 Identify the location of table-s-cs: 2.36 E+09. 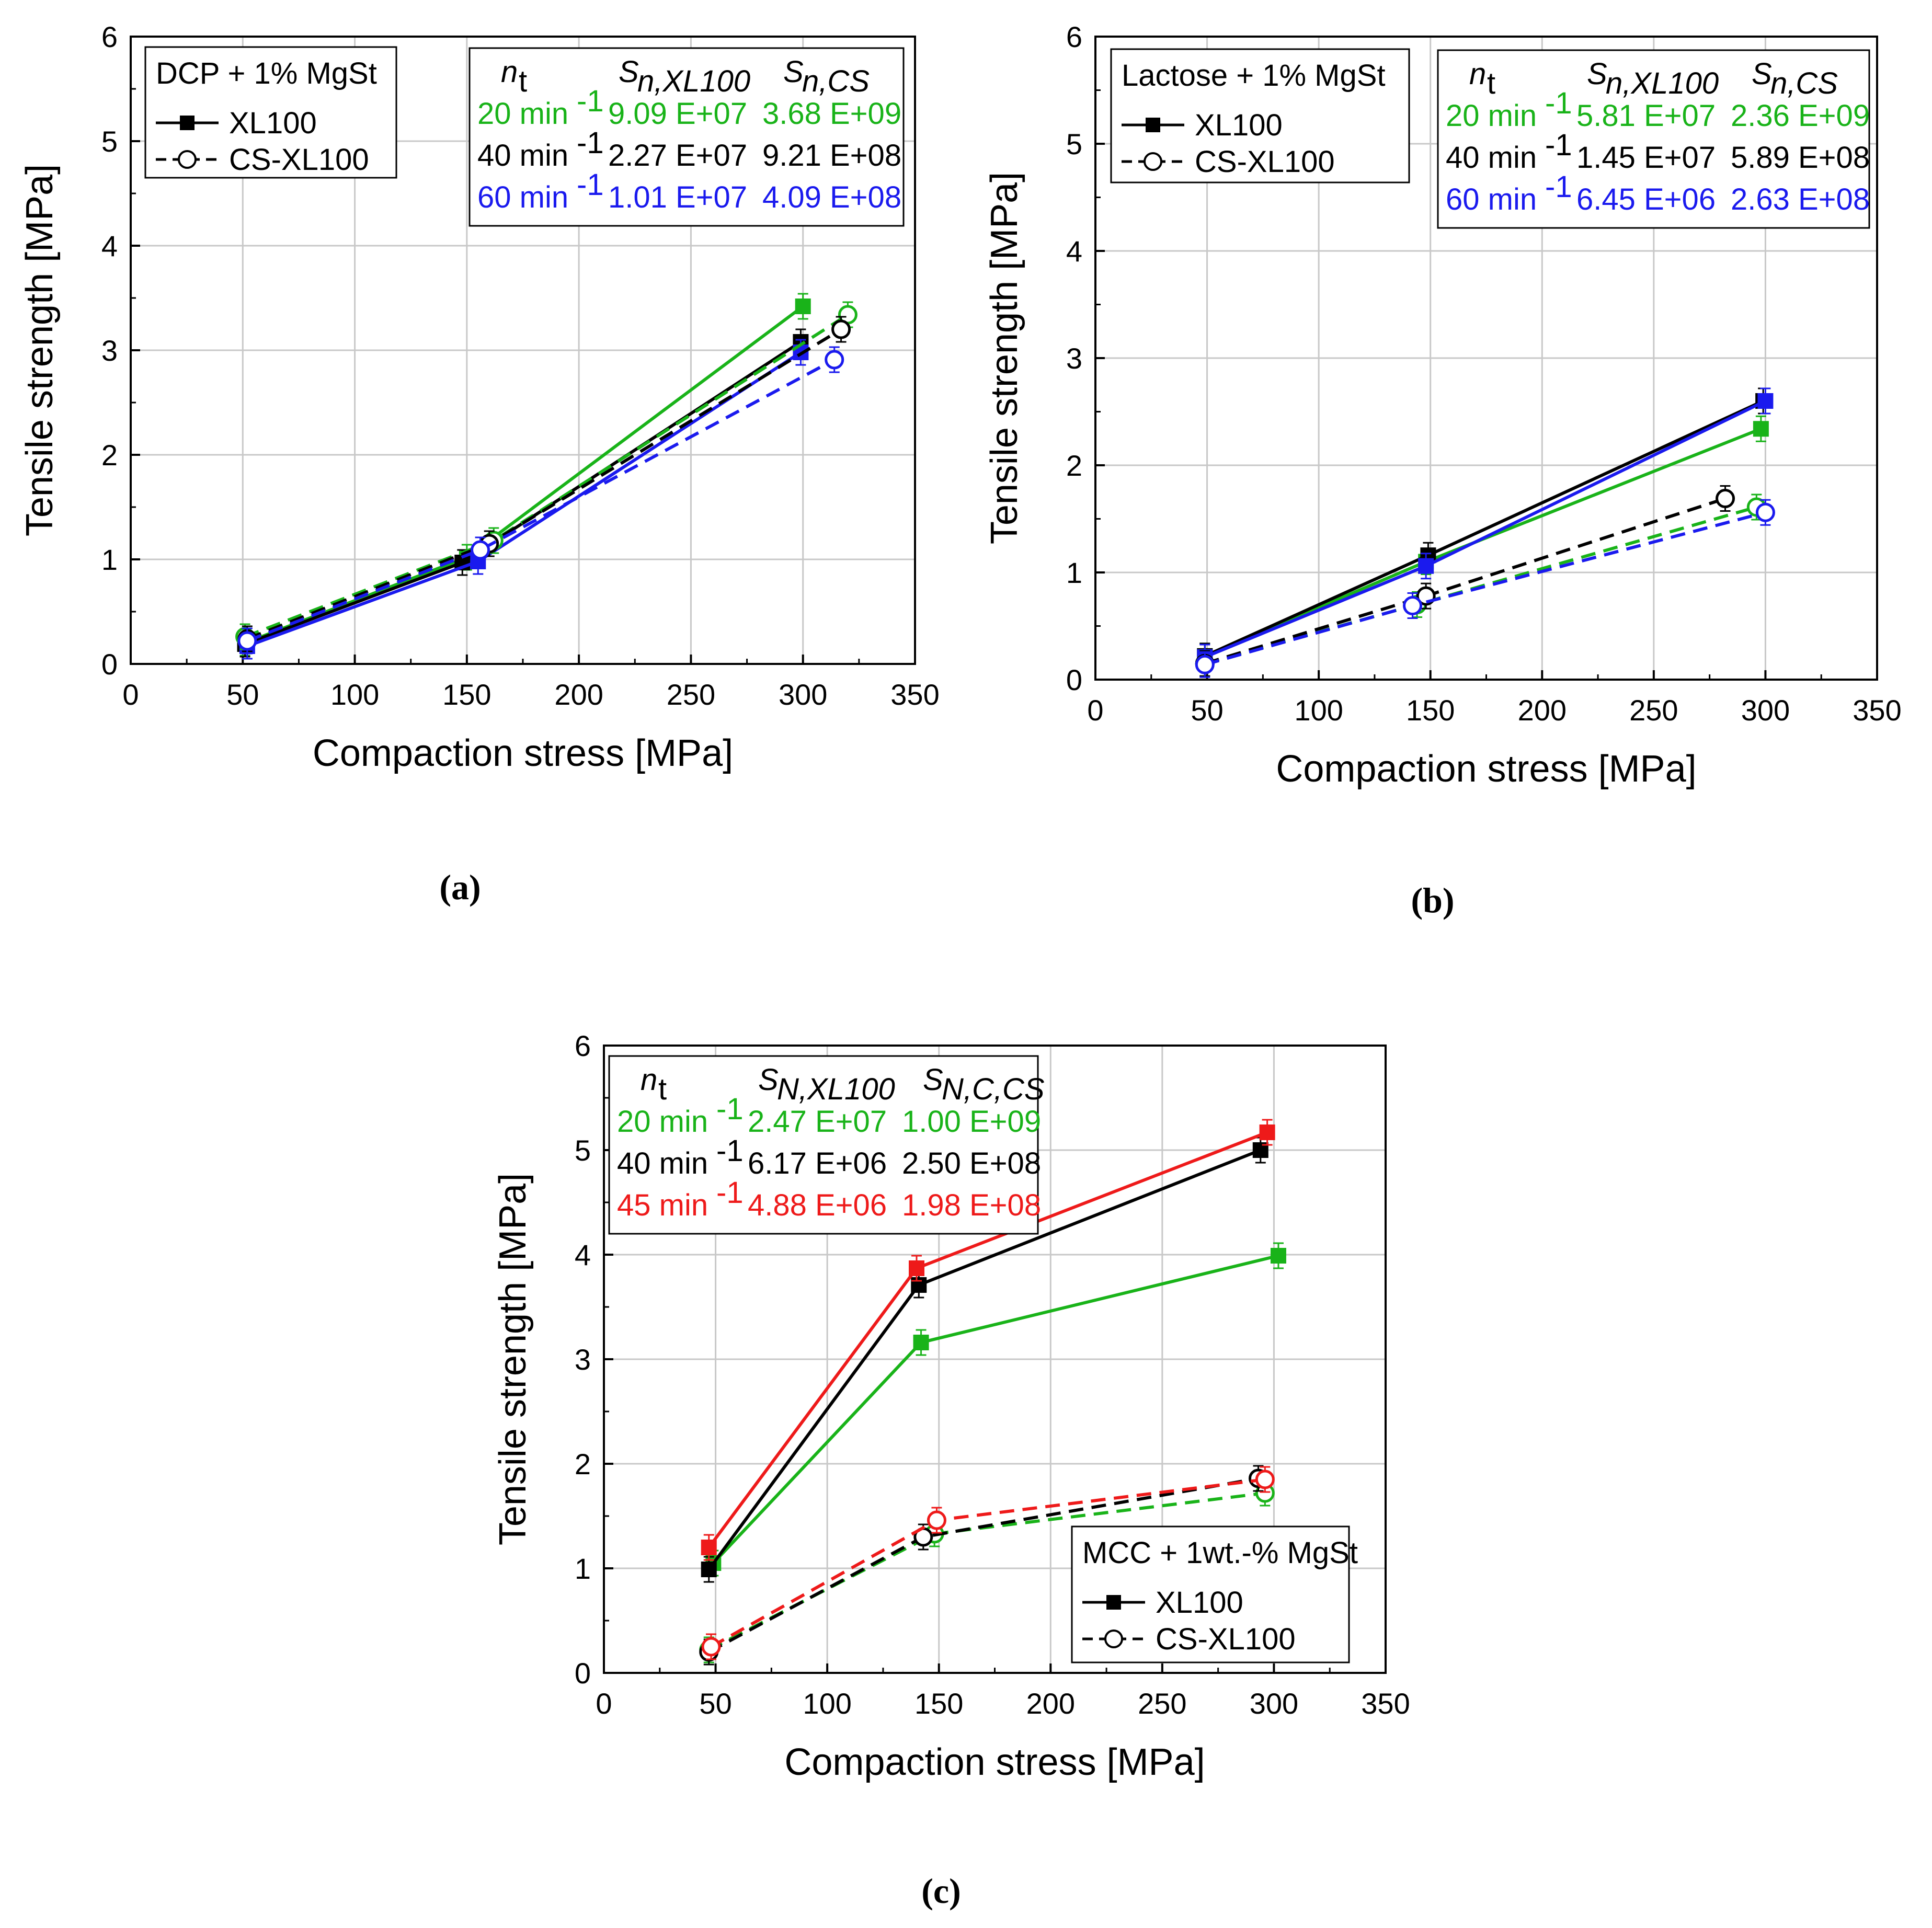
(1800, 116).